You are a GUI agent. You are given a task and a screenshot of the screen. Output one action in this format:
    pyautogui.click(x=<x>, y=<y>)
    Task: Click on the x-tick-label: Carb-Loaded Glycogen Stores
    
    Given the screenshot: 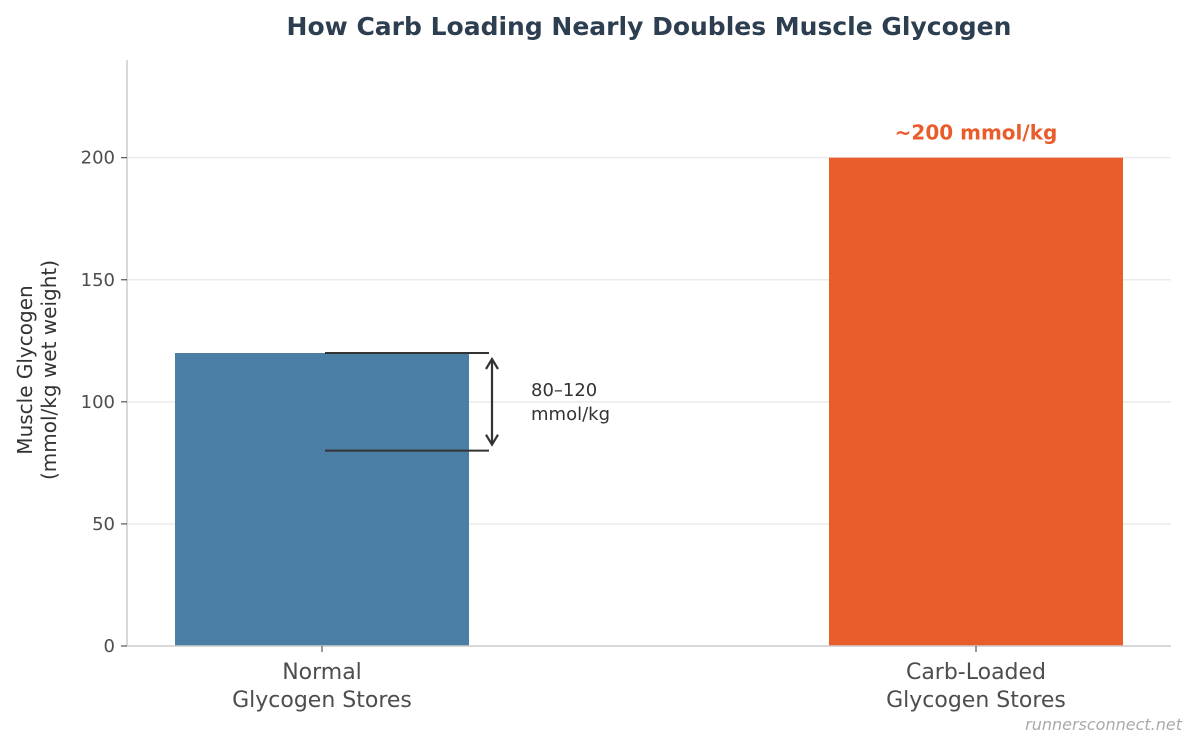 What is the action you would take?
    pyautogui.click(x=976, y=686)
    